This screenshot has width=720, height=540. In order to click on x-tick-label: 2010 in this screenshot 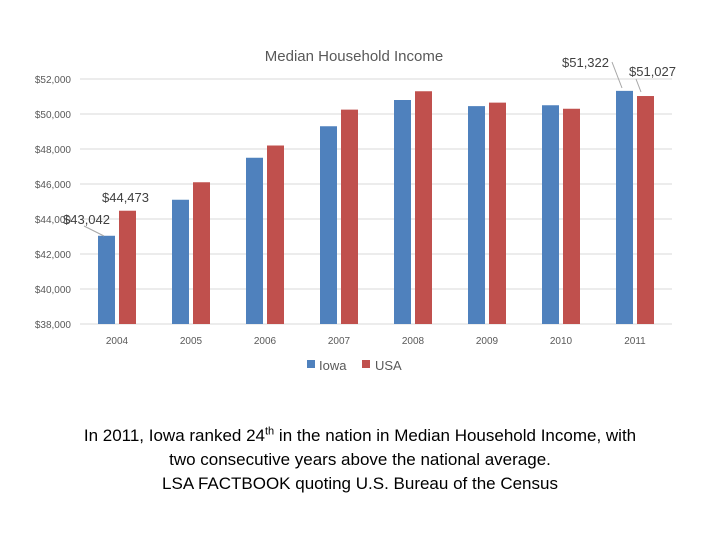, I will do `click(561, 341)`.